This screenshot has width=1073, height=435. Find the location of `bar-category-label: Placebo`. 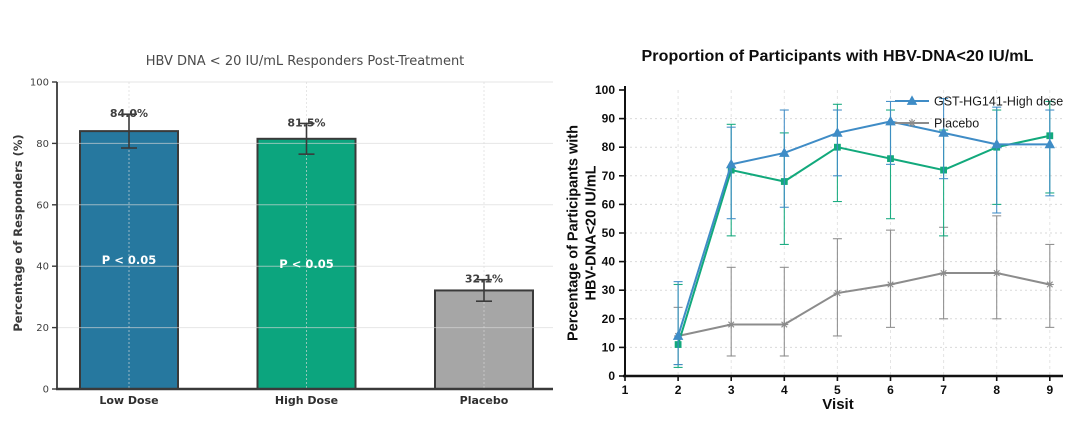

bar-category-label: Placebo is located at coordinates (484, 400).